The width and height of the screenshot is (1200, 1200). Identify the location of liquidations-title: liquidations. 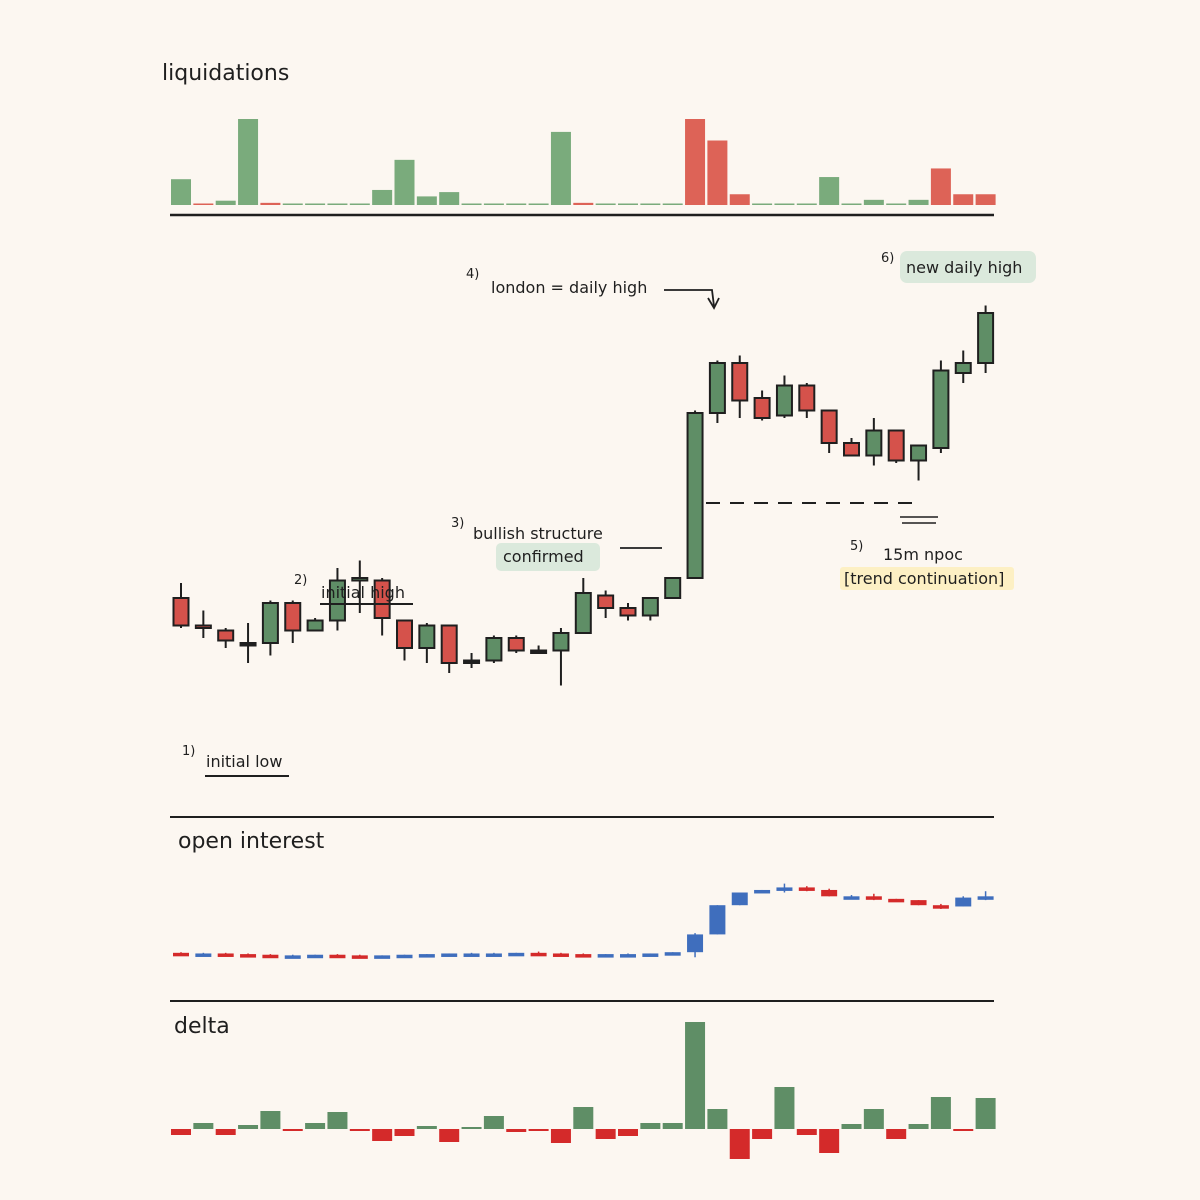
(225, 73).